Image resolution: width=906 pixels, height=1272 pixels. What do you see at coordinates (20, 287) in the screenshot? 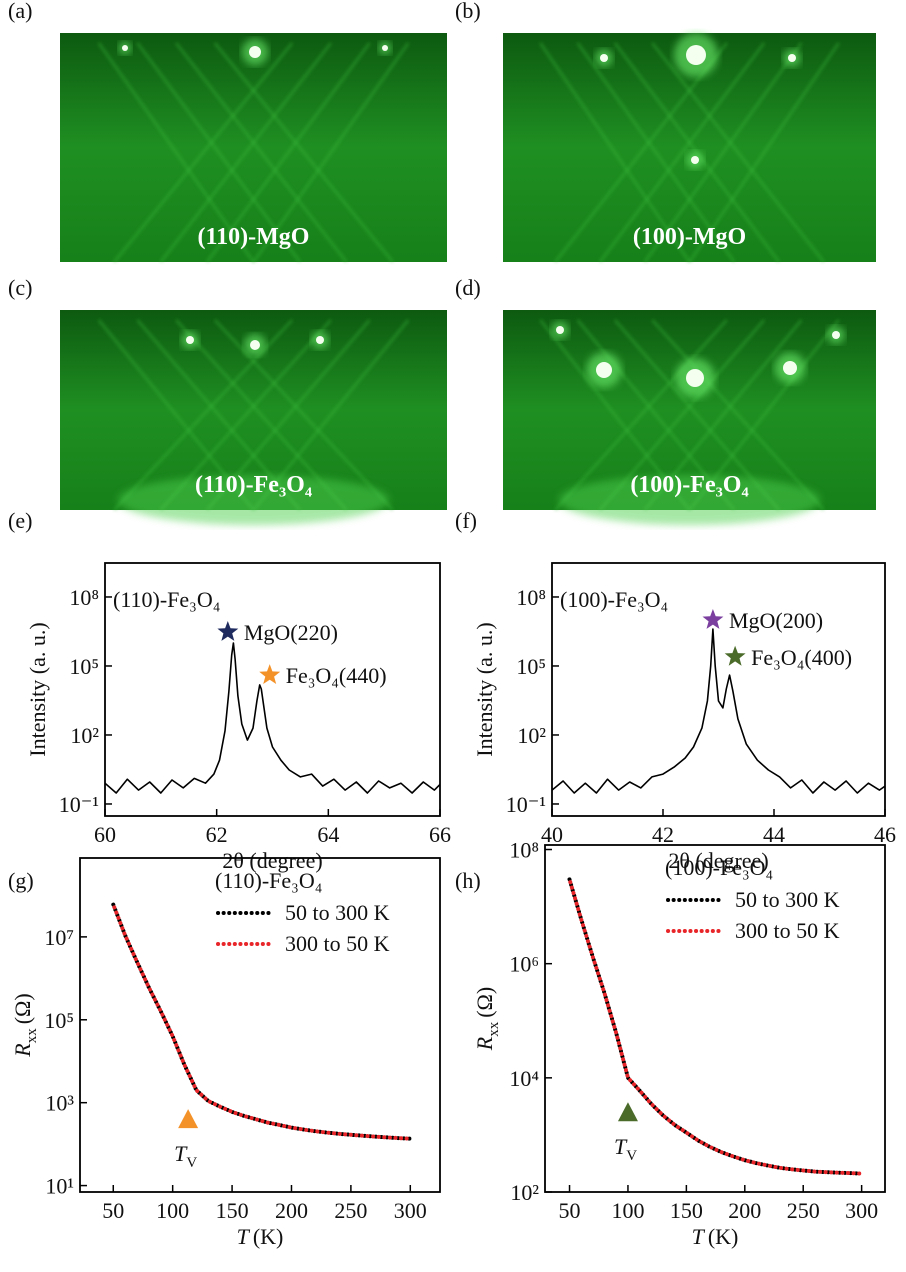
I see `panel-label: (c)` at bounding box center [20, 287].